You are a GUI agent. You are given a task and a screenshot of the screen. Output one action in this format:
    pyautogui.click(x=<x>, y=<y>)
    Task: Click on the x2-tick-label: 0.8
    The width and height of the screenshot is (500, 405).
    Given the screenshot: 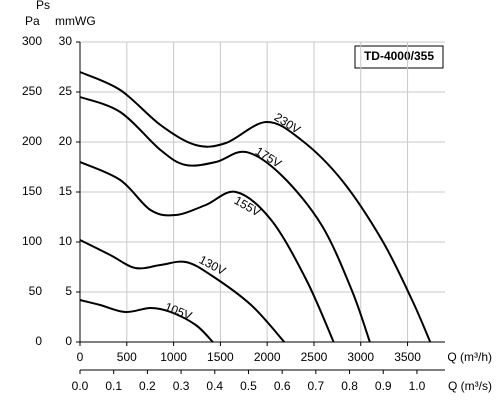 What is the action you would take?
    pyautogui.click(x=349, y=386)
    